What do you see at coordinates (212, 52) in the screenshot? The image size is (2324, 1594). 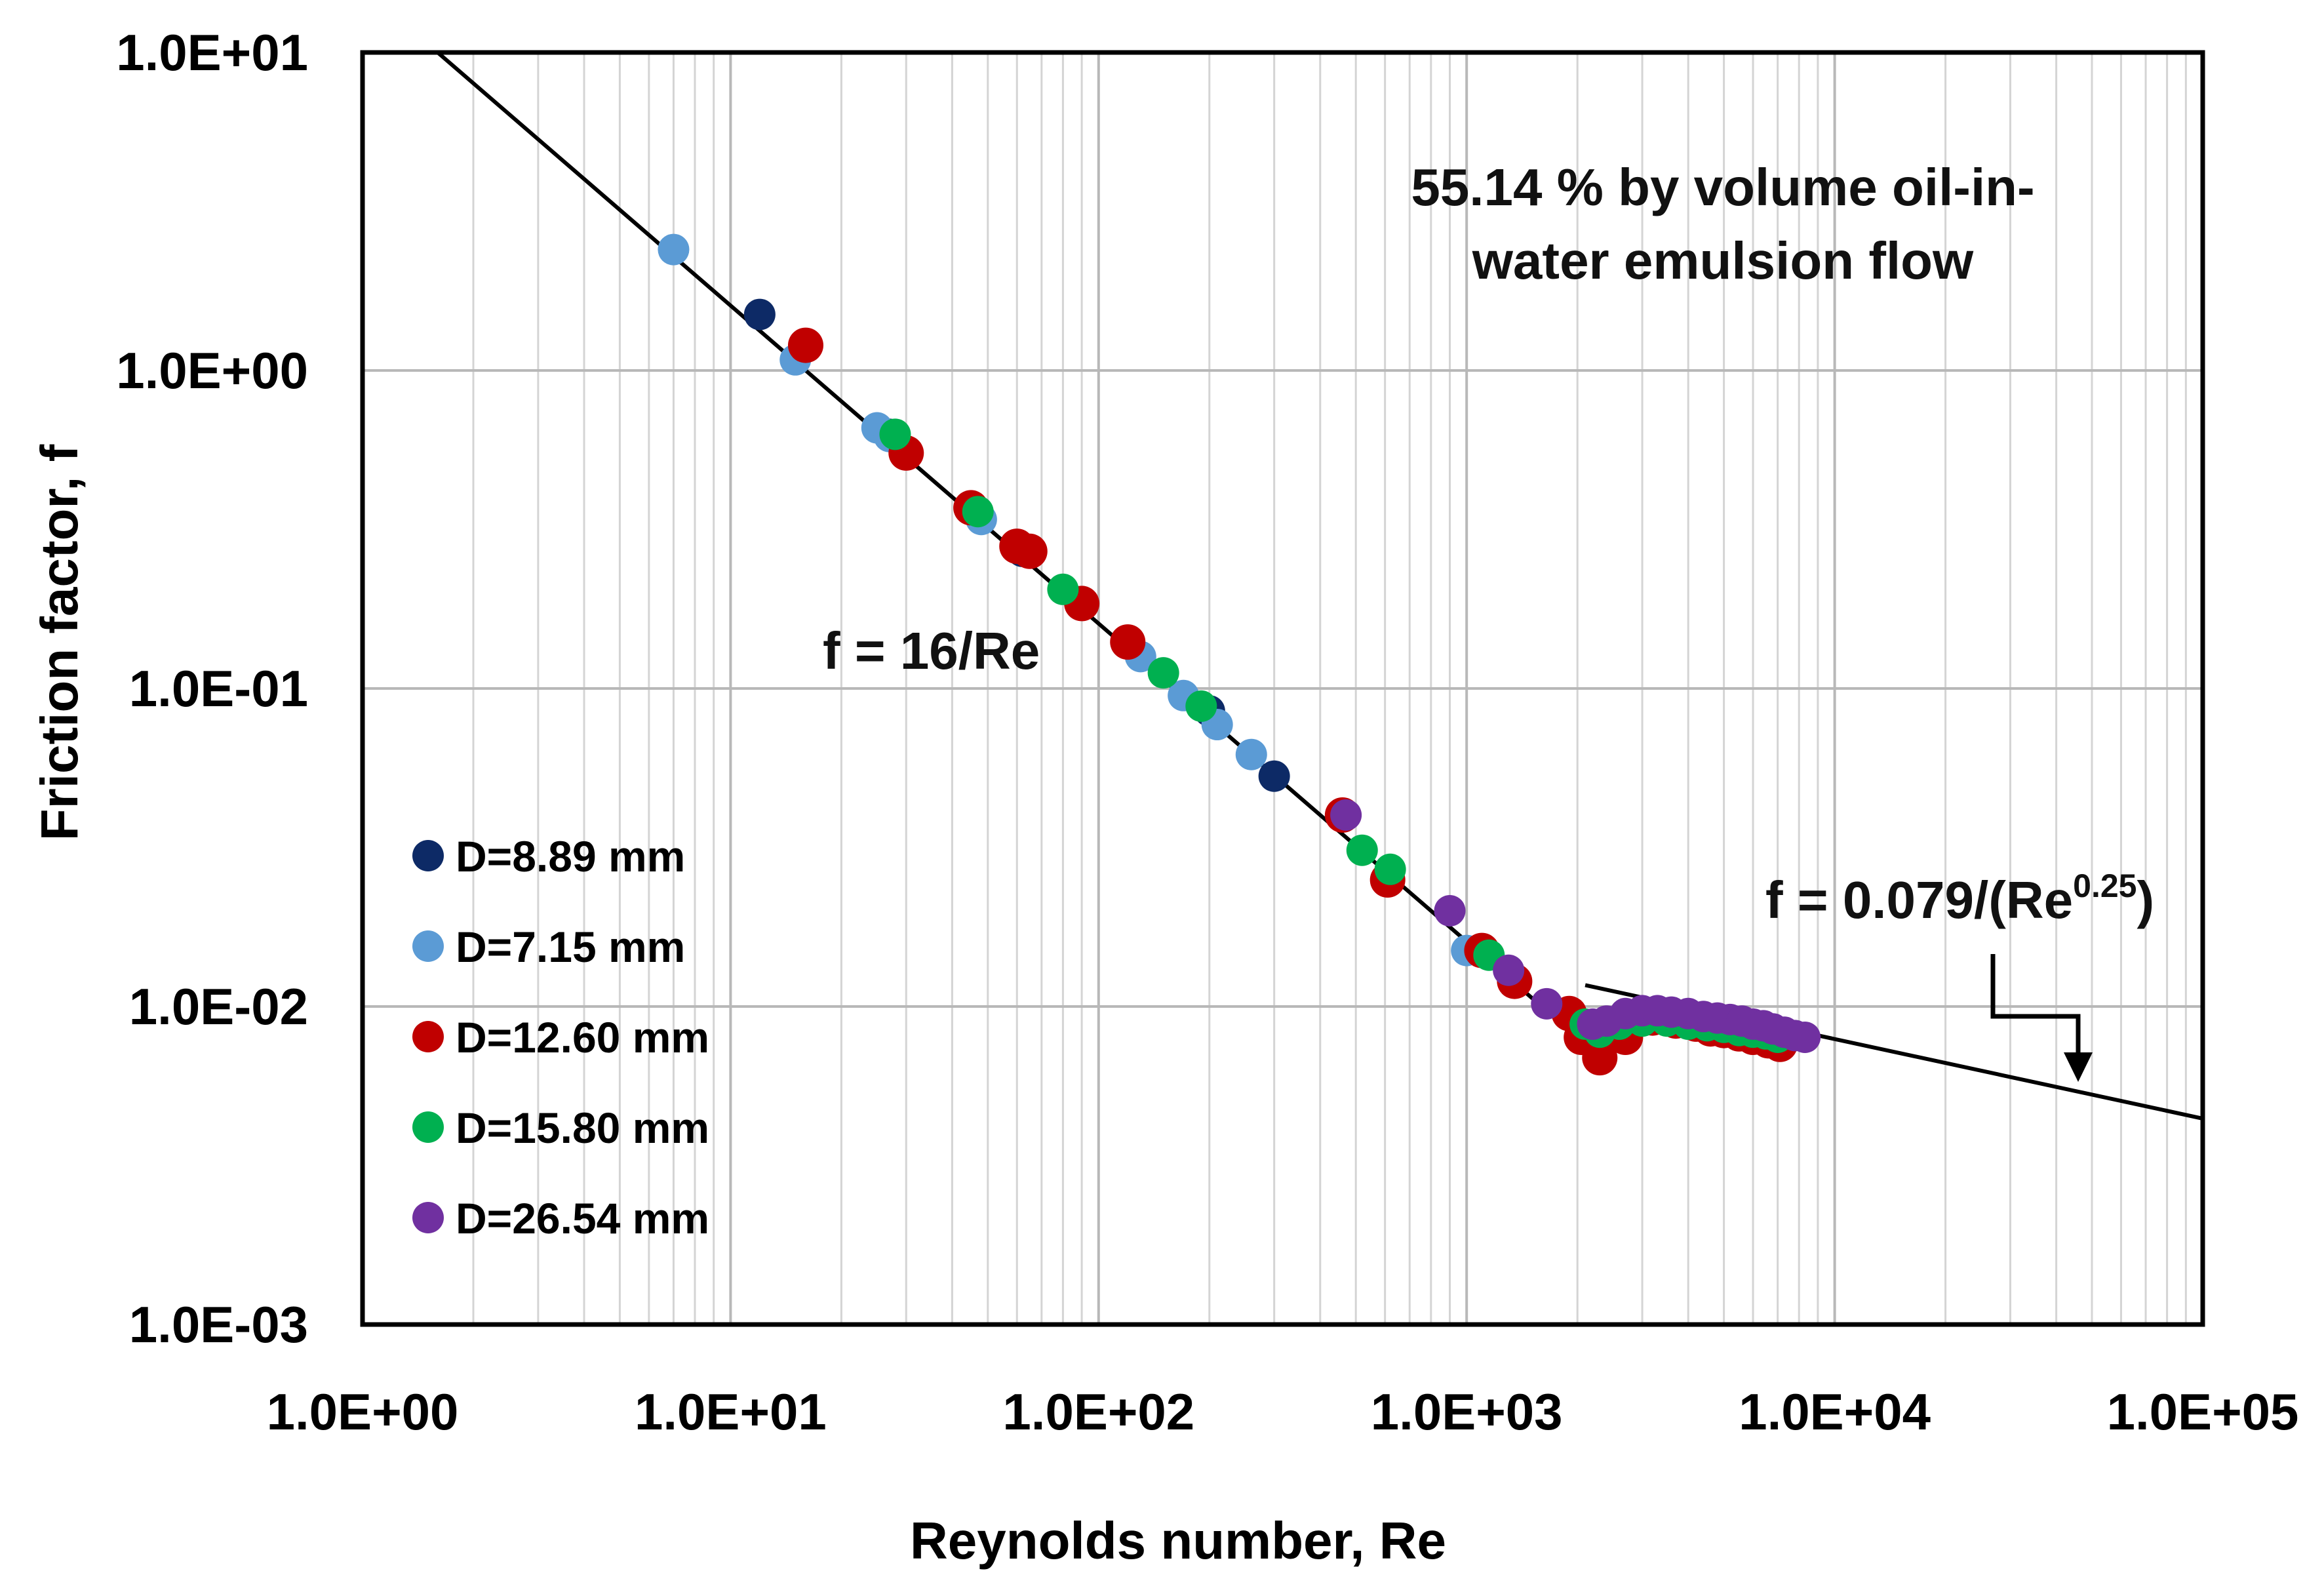 I see `y-tick-label: 1.0E+01` at bounding box center [212, 52].